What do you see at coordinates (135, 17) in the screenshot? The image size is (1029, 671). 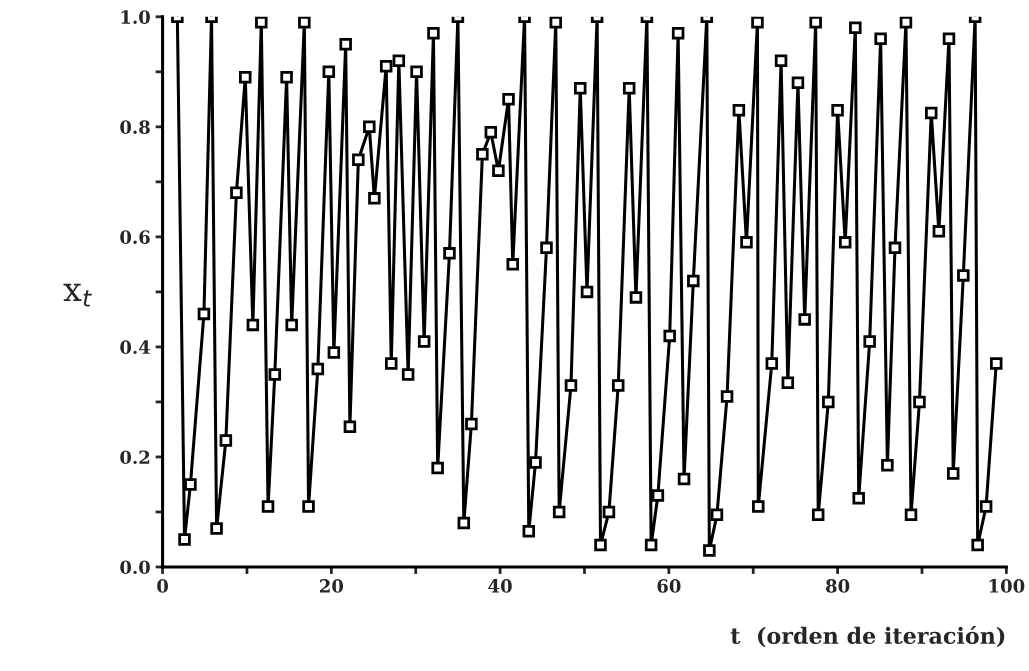 I see `y-tick-label: 1.0` at bounding box center [135, 17].